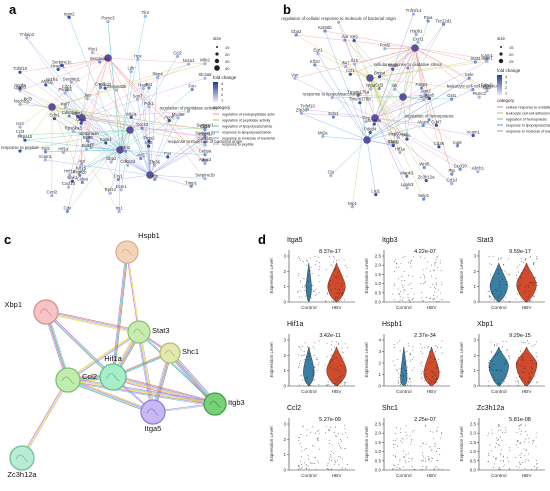  What do you see at coordinates (390, 408) in the screenshot?
I see `violin-title: Shc1` at bounding box center [390, 408].